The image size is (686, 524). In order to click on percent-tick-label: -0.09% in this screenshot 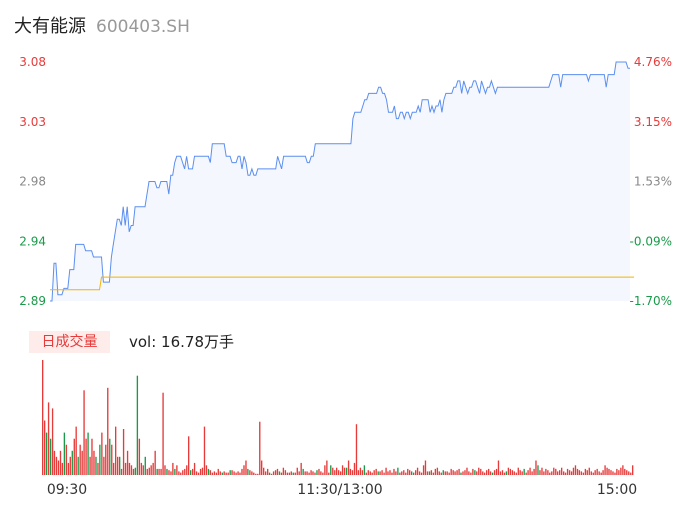, I will do `click(651, 241)`.